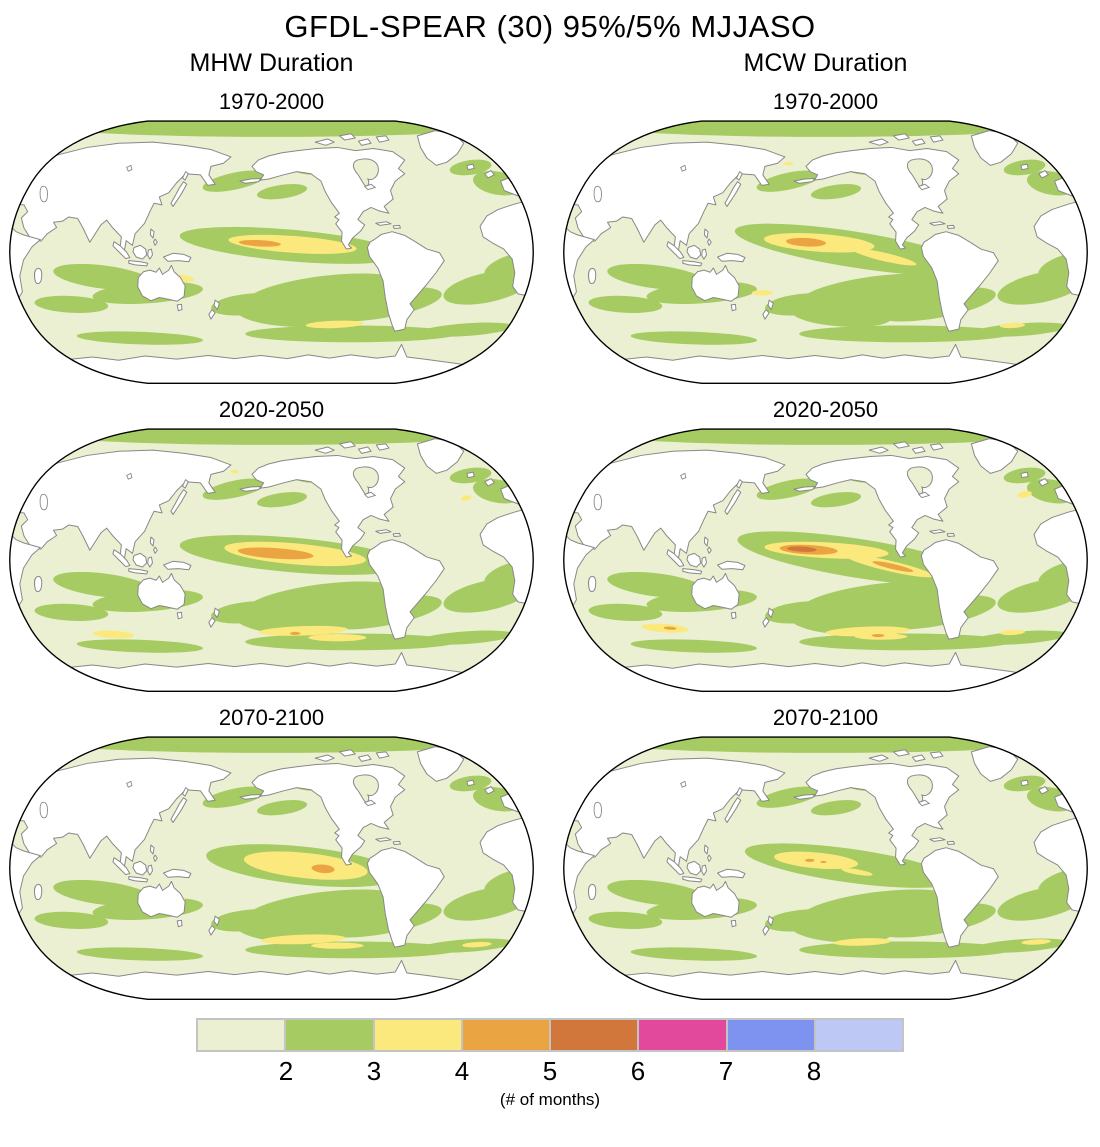 This screenshot has height=1147, width=1100. Describe the element at coordinates (825, 63) in the screenshot. I see `column-header-mcw: MCW Duration` at that location.